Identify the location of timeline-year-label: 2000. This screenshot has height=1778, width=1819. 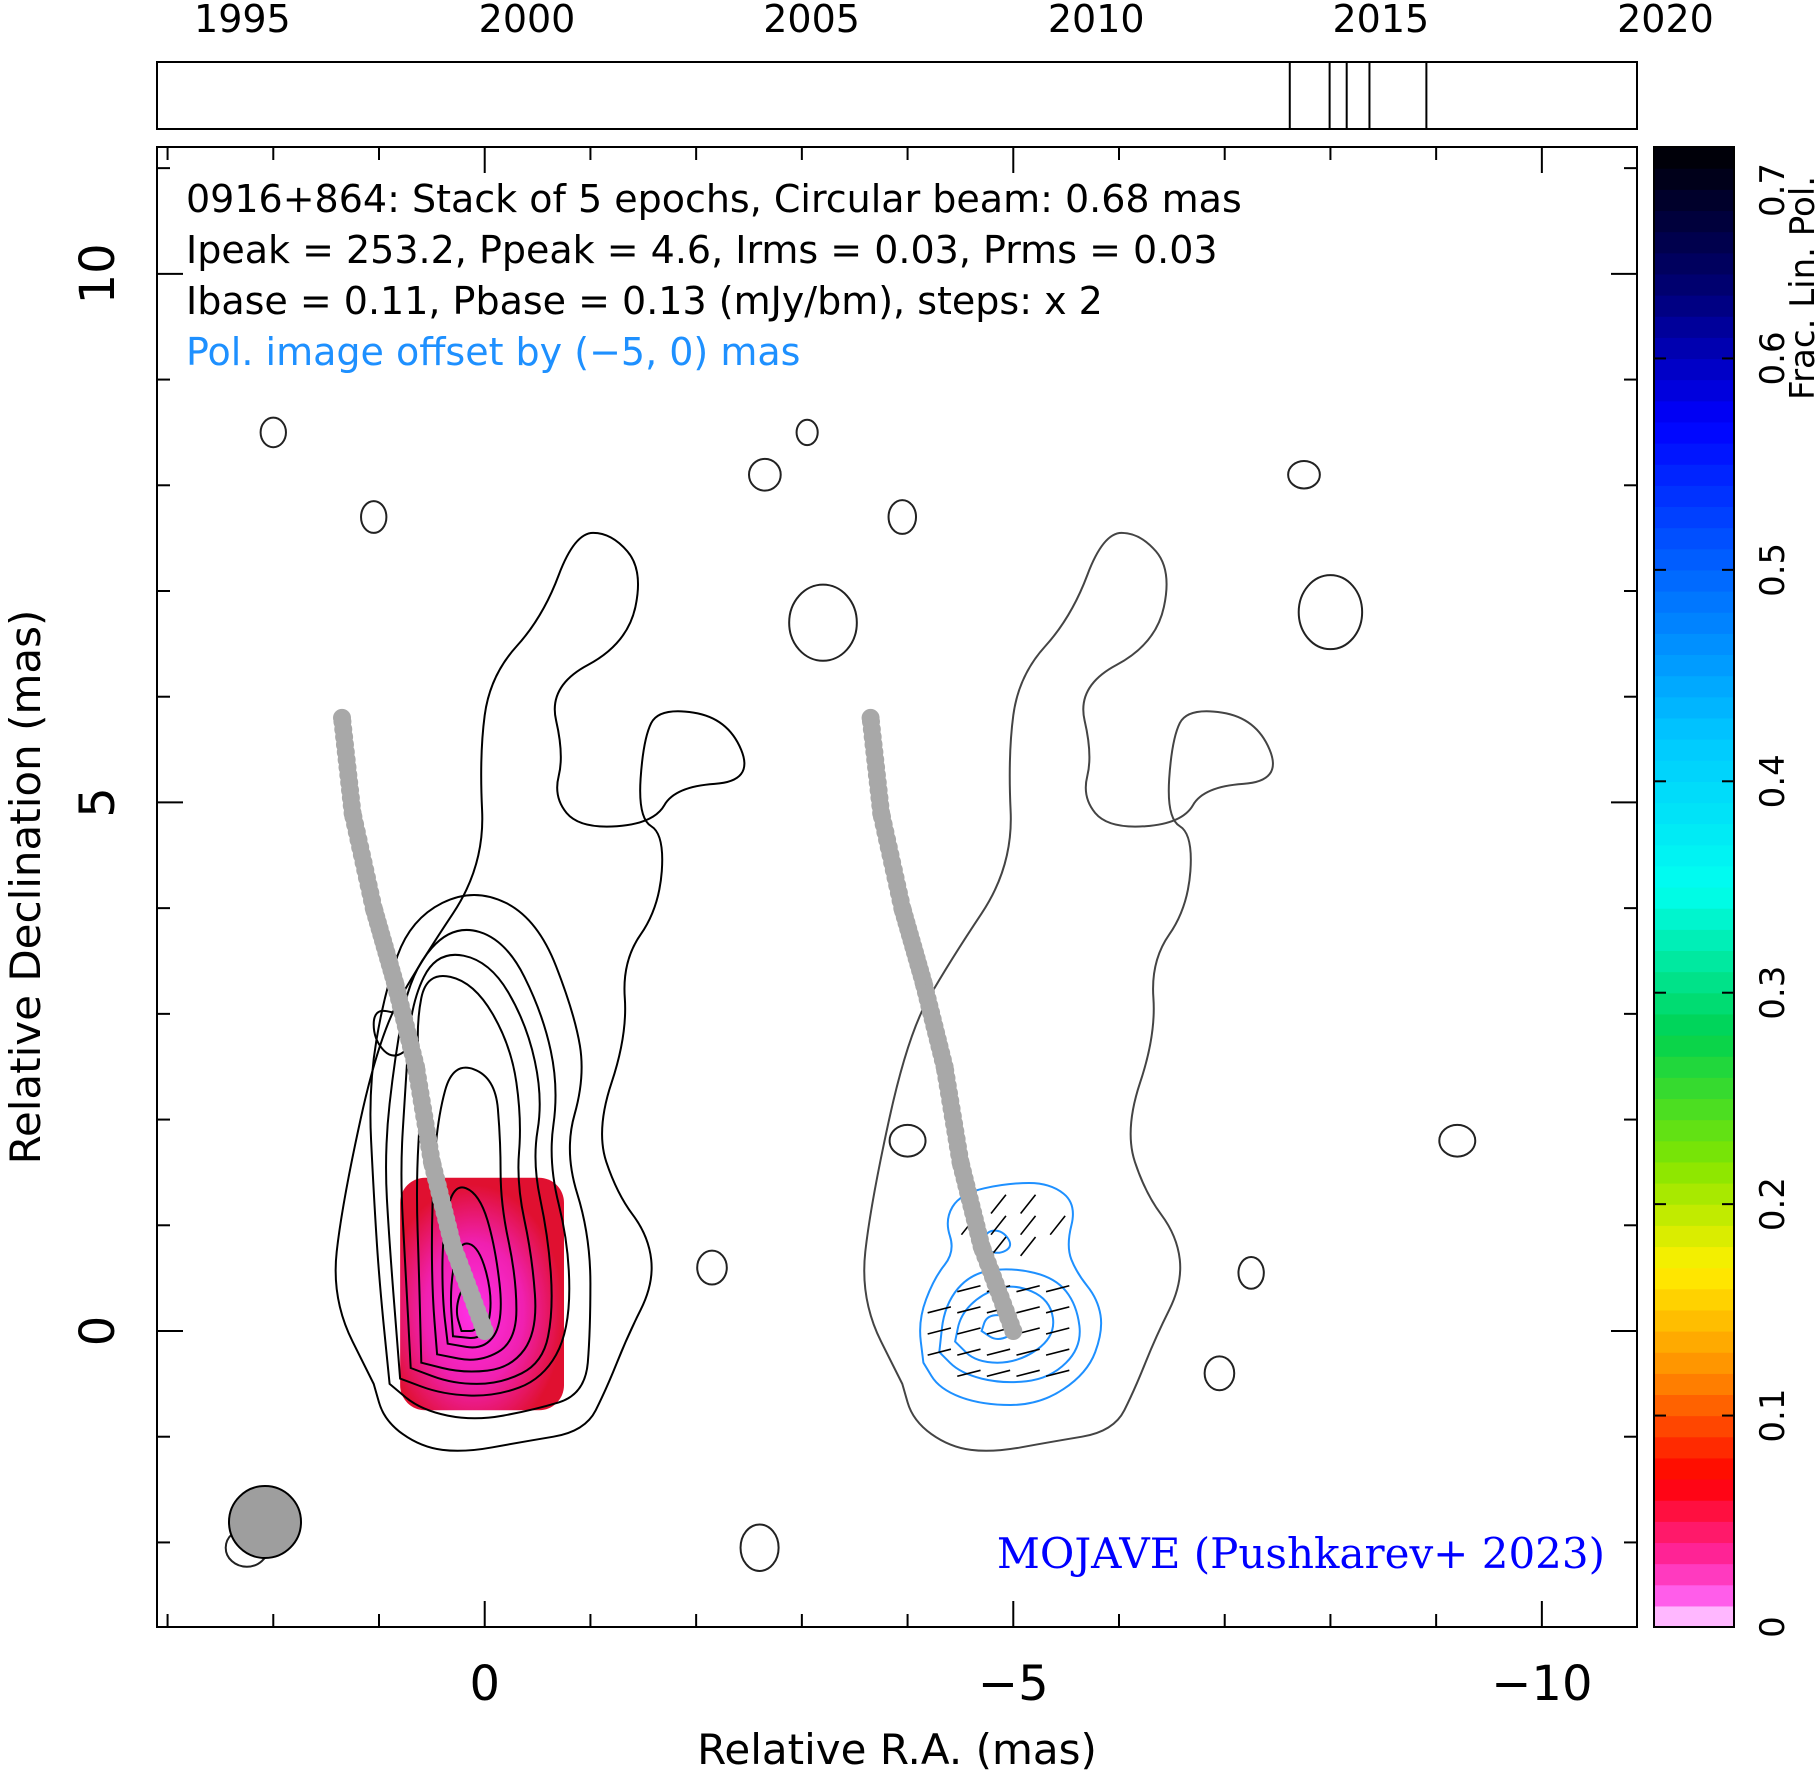
(527, 20).